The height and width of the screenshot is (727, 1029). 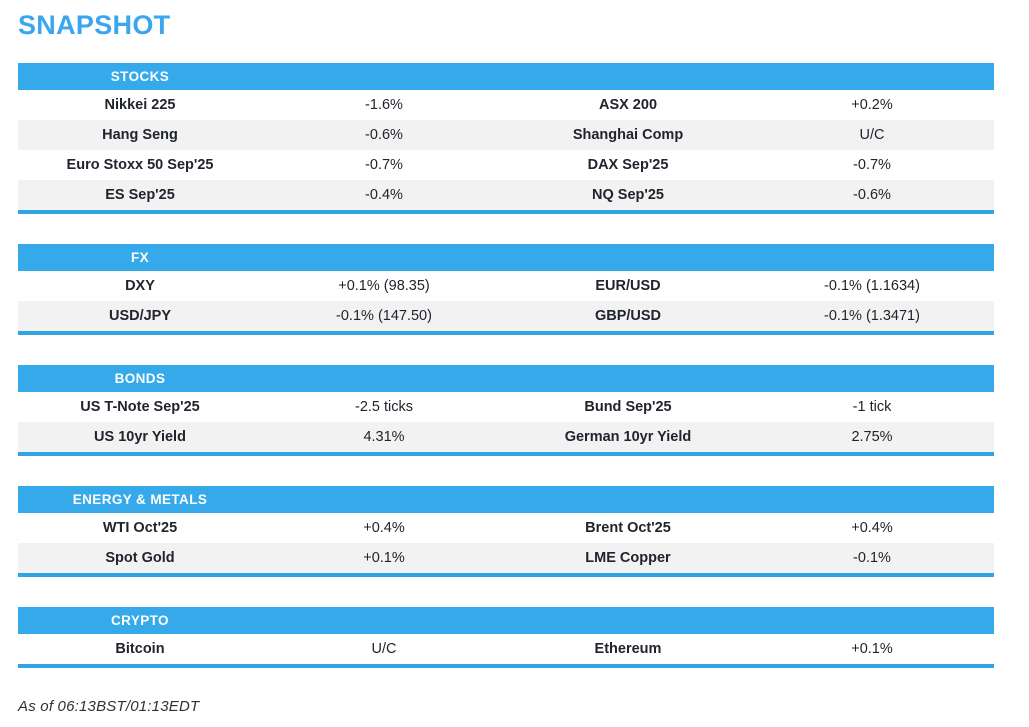 I want to click on timestamp-note: As of 06:13BST/01:13EDT, so click(x=109, y=706).